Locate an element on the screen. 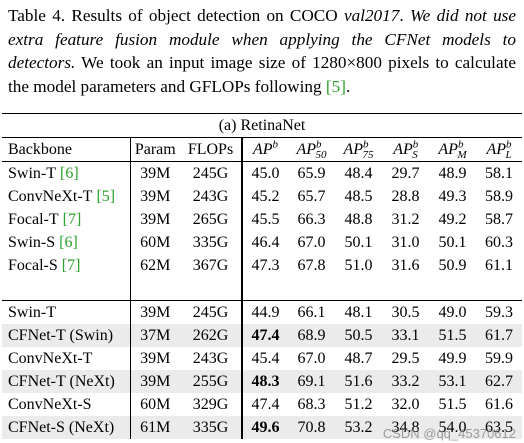 This screenshot has height=443, width=524. table-cell: 58.7 is located at coordinates (499, 219).